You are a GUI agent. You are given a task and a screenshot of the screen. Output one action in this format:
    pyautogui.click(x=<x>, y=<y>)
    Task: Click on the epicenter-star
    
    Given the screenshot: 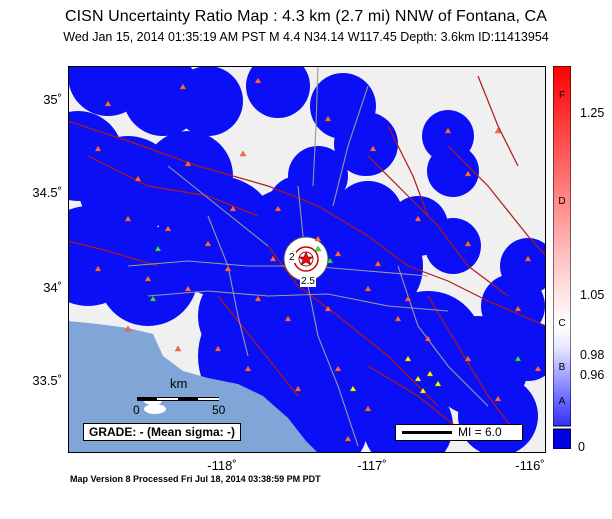 What is the action you would take?
    pyautogui.click(x=306, y=258)
    